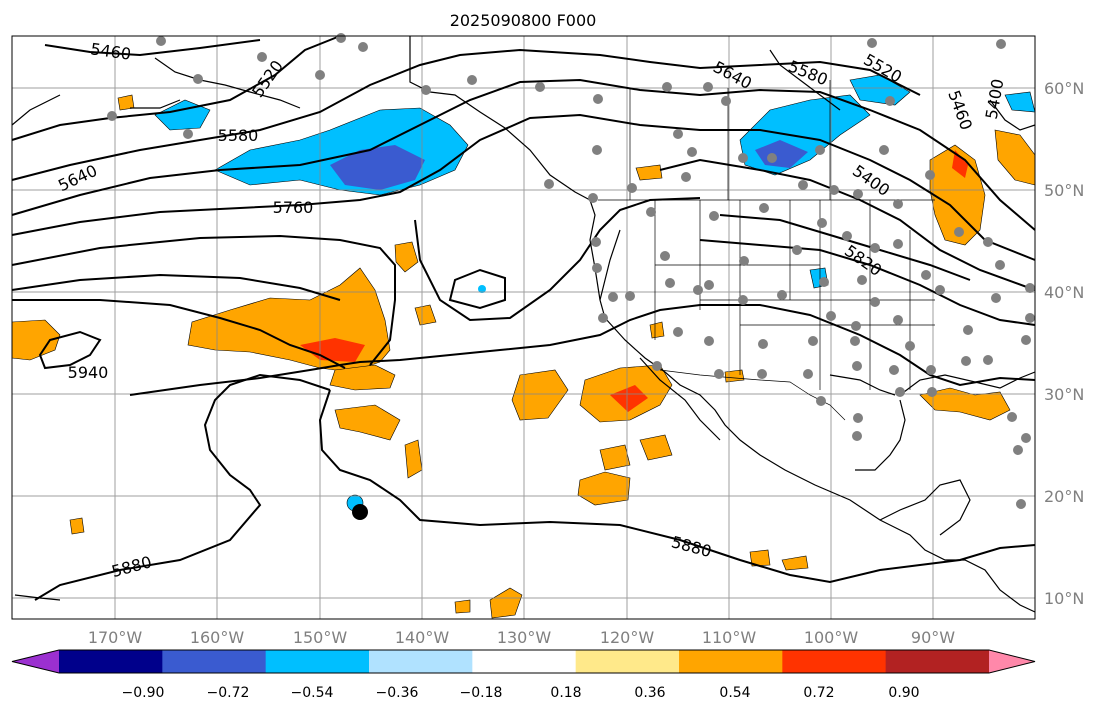 The width and height of the screenshot is (1105, 712). What do you see at coordinates (217, 637) in the screenshot?
I see `lon-label: 160°W` at bounding box center [217, 637].